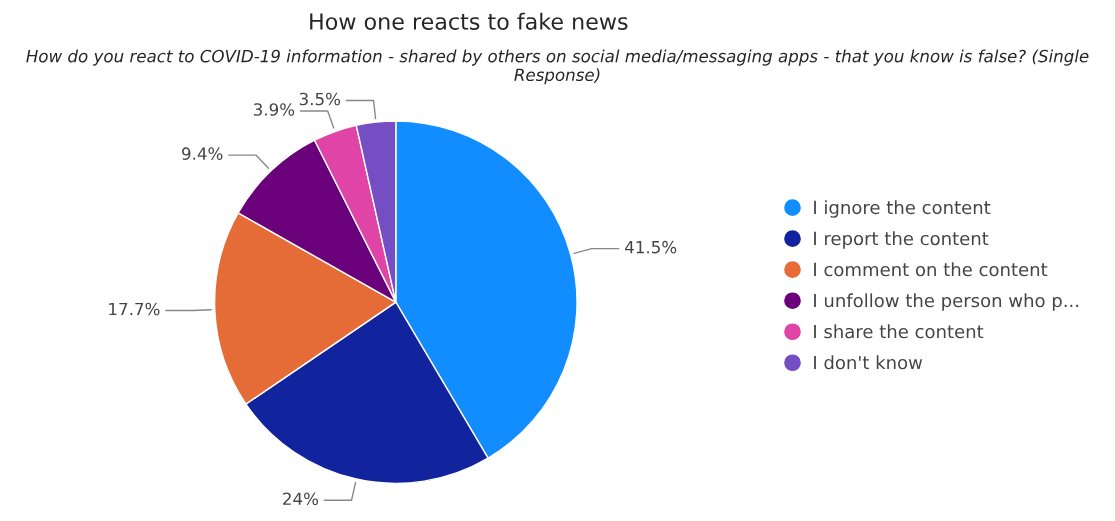 This screenshot has width=1115, height=521. What do you see at coordinates (651, 247) in the screenshot?
I see `data-label: 41.5%` at bounding box center [651, 247].